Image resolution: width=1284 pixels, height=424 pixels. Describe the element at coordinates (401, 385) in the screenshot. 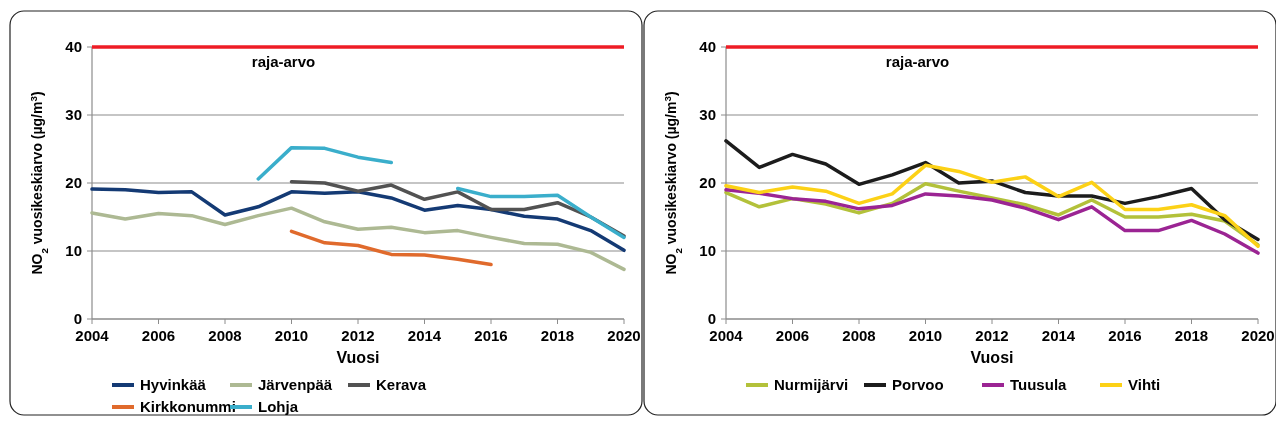

I see `legend-label: Kerava` at that location.